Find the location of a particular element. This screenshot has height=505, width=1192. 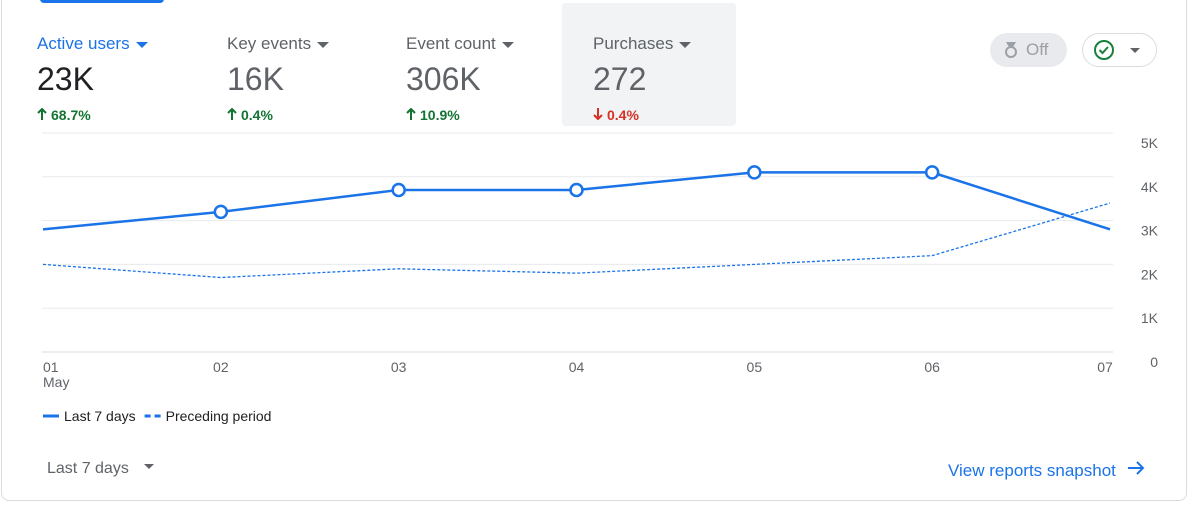

y-tick-label: 3K is located at coordinates (1150, 231).